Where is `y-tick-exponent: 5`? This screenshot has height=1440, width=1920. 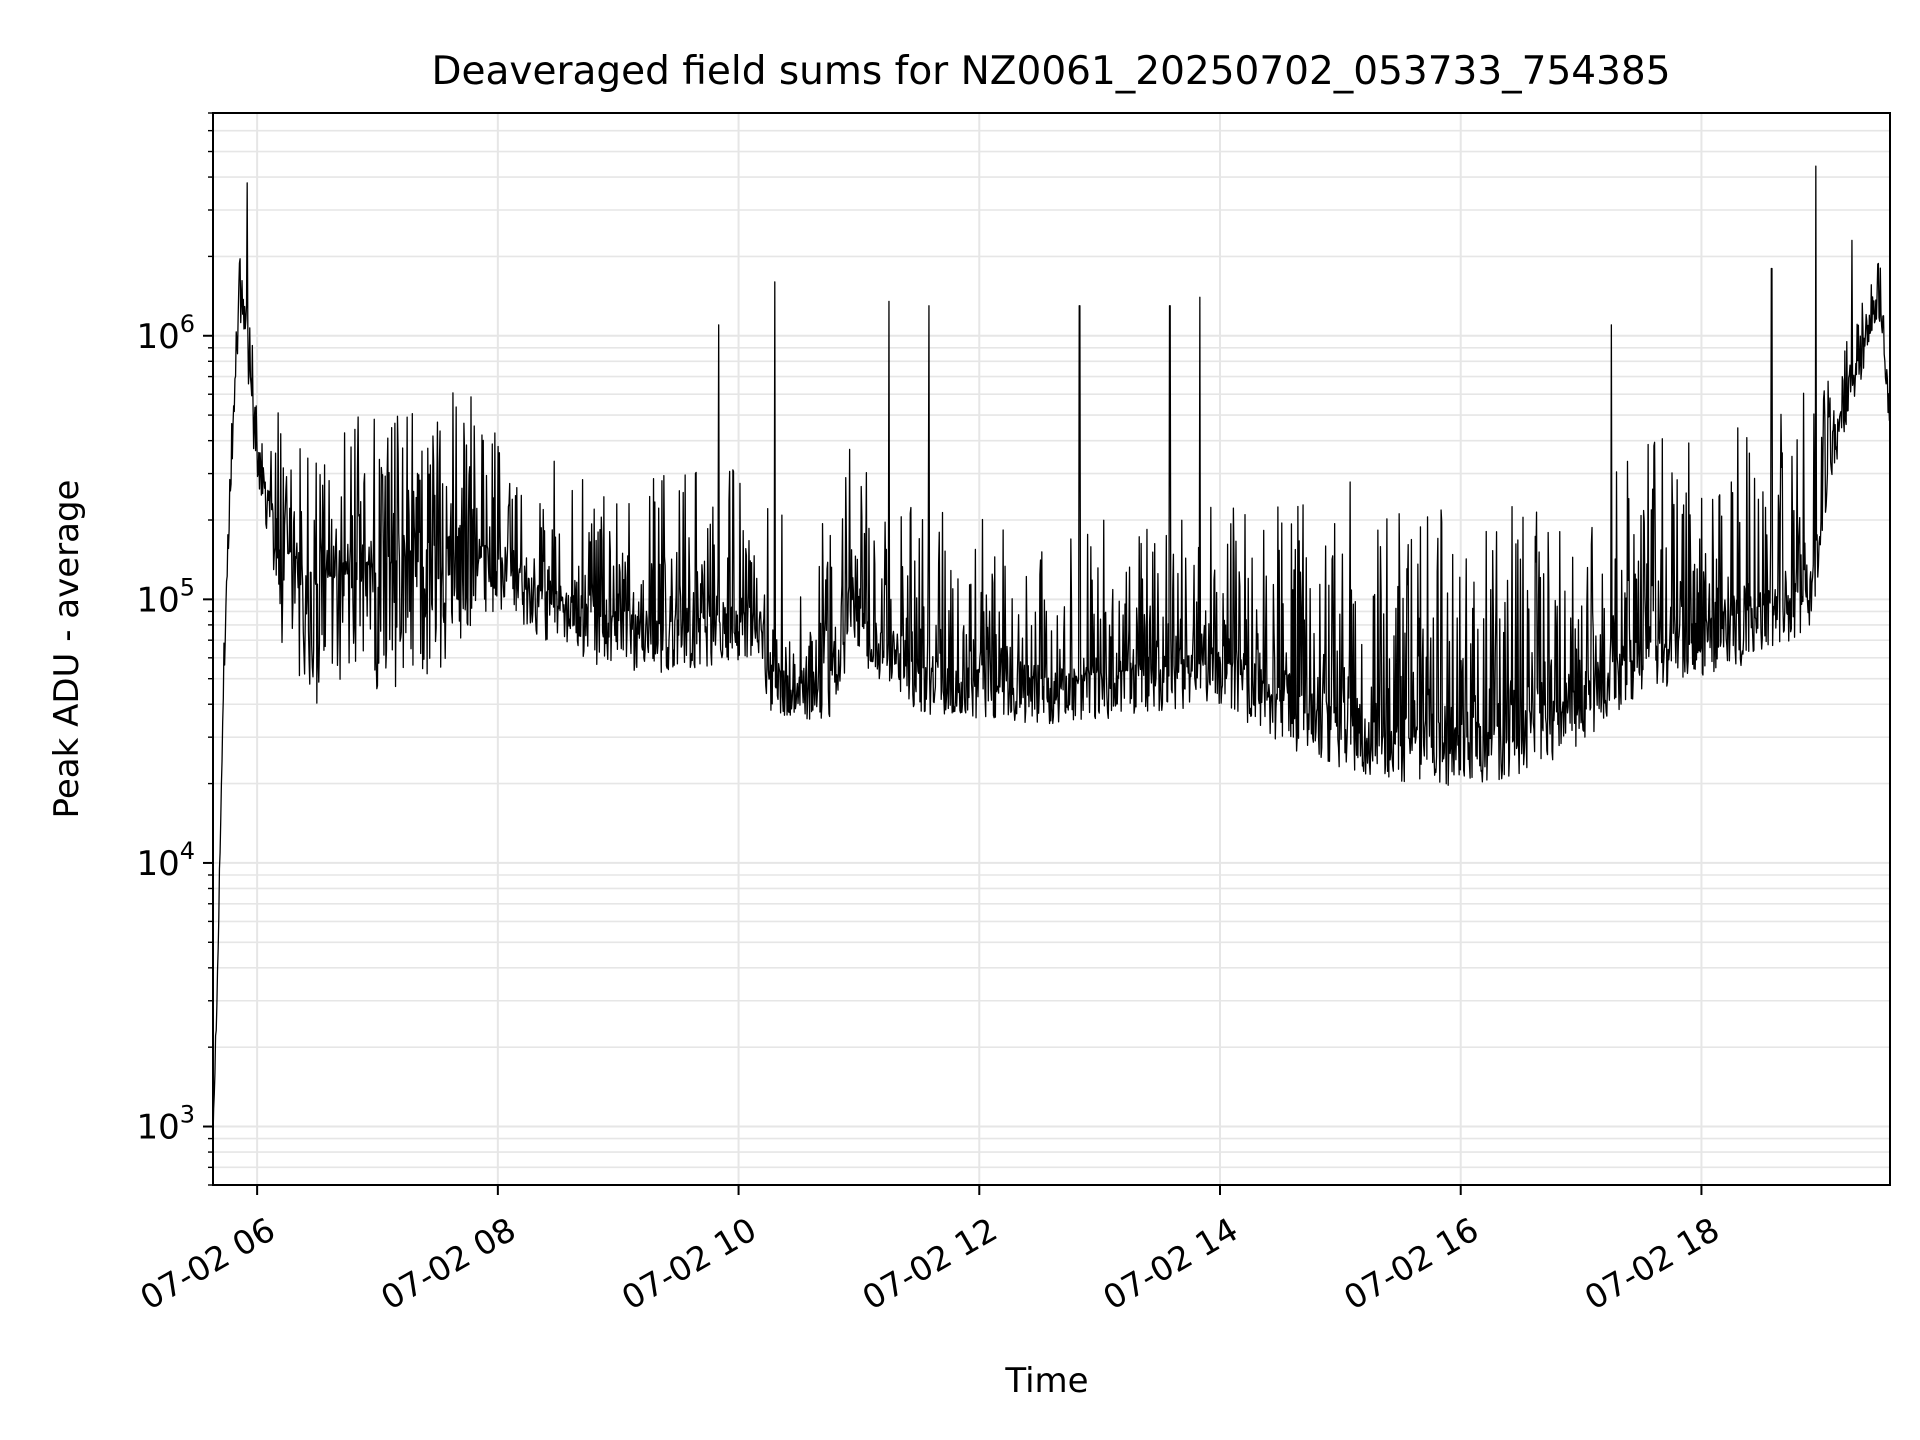
y-tick-exponent: 5 is located at coordinates (187, 587).